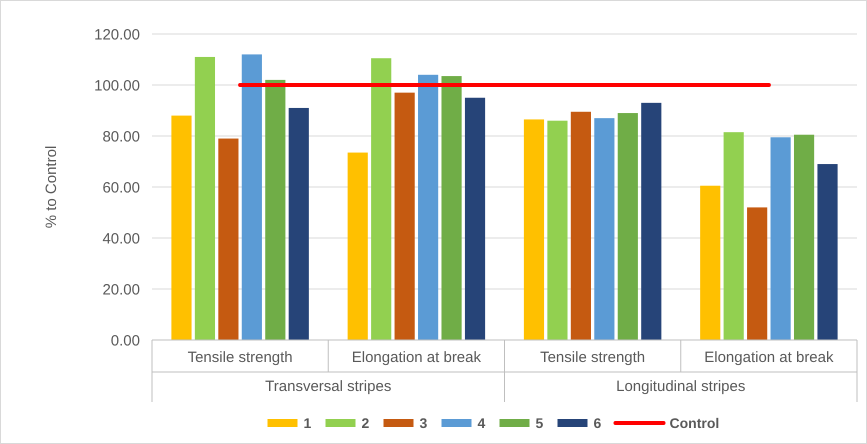 The height and width of the screenshot is (444, 867). What do you see at coordinates (121, 289) in the screenshot?
I see `y-tick-label: 20.00` at bounding box center [121, 289].